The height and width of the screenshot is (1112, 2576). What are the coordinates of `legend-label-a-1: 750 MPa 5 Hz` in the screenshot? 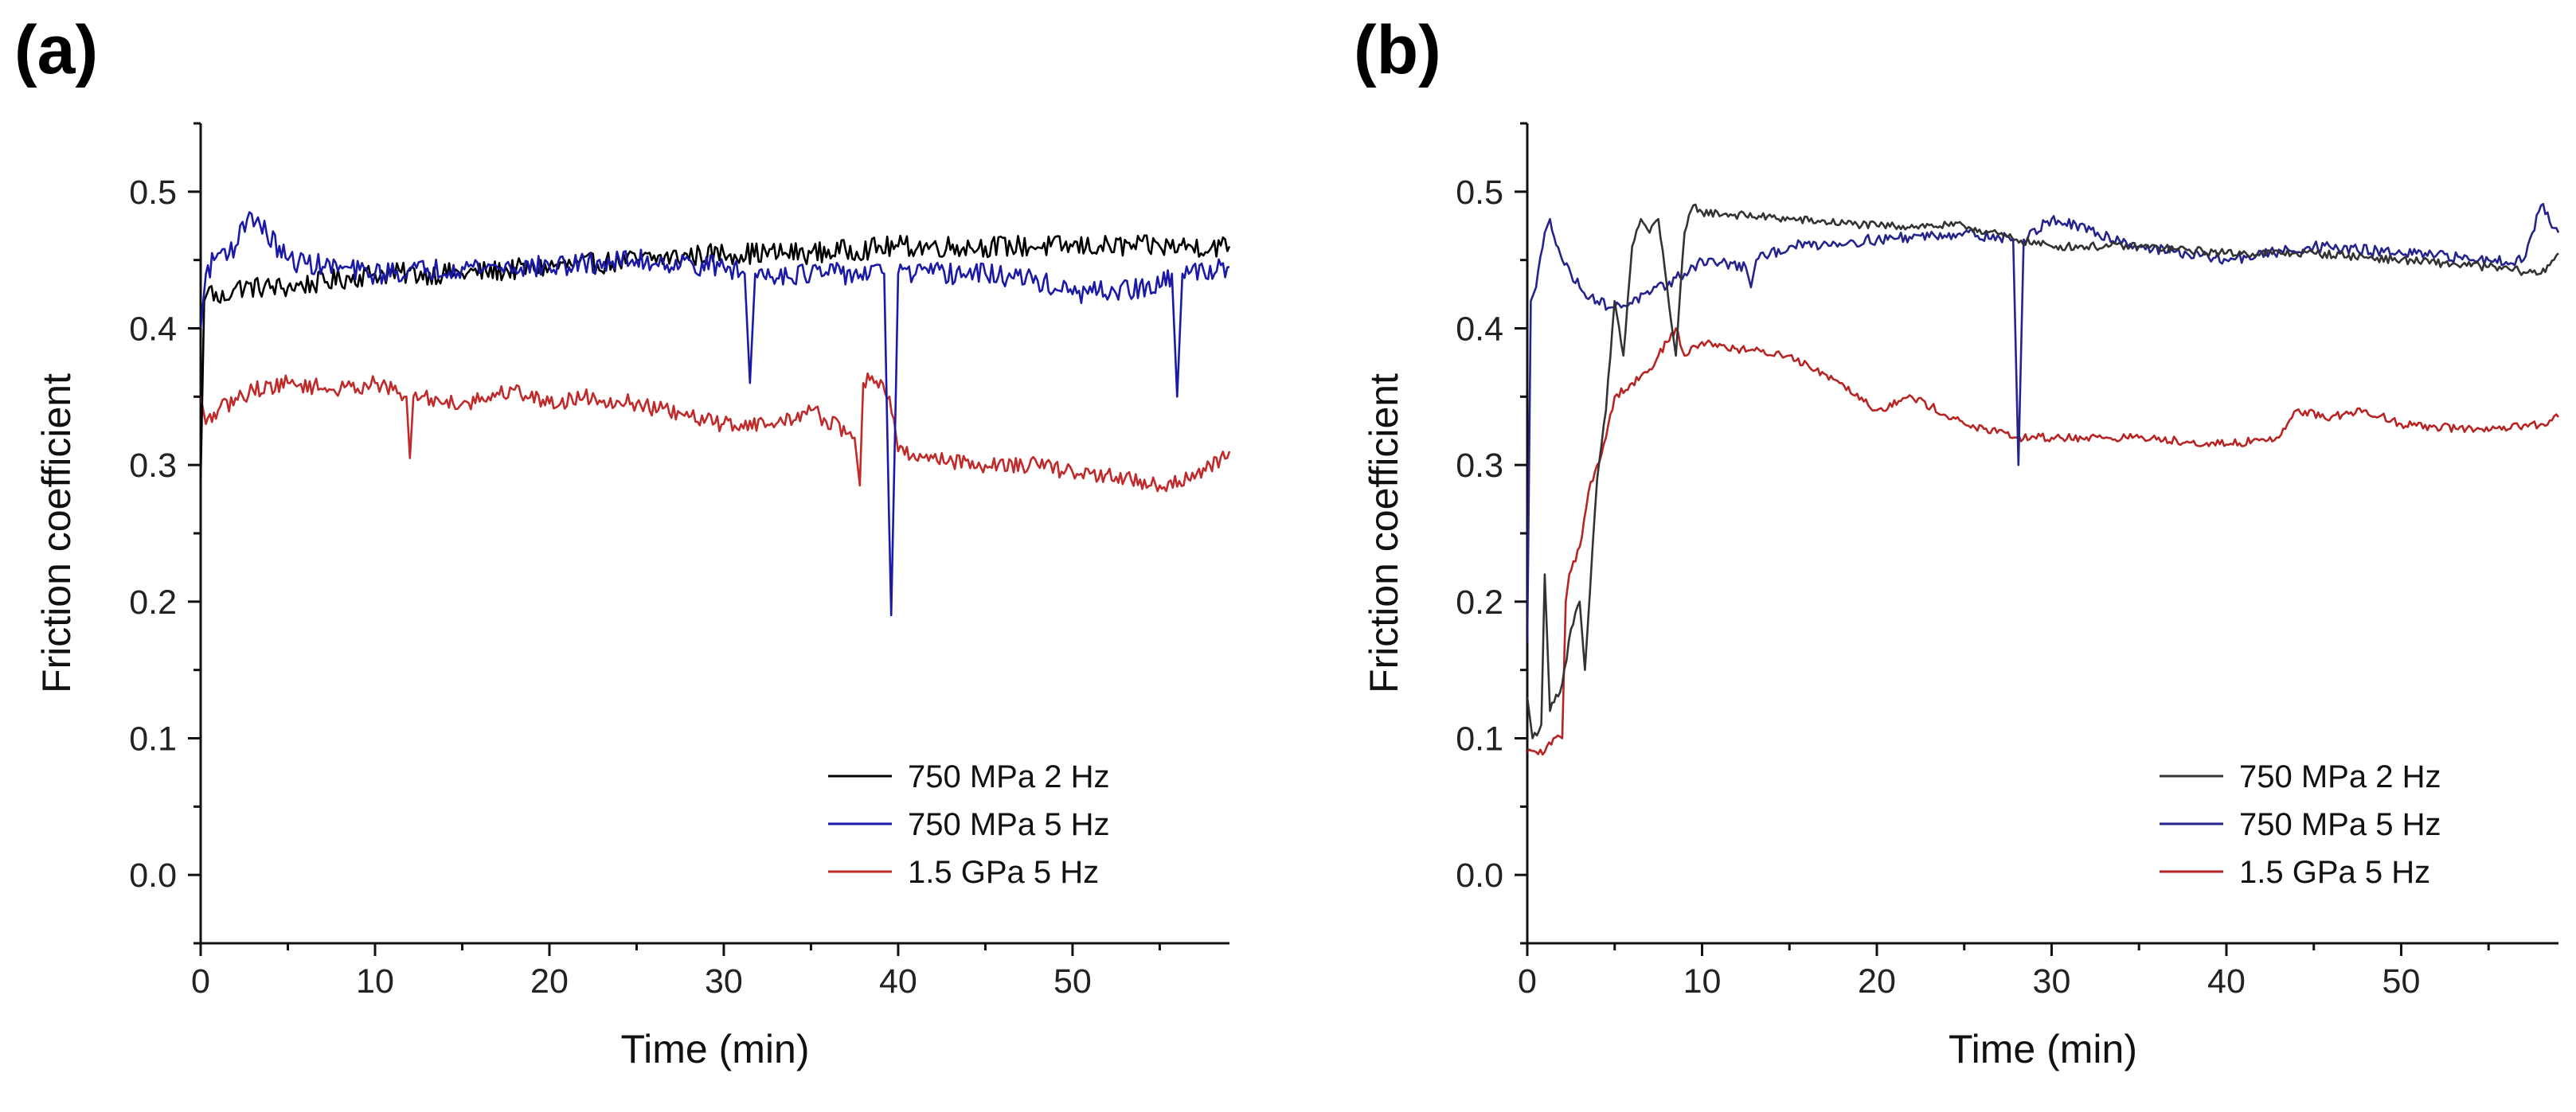 It's located at (1009, 825).